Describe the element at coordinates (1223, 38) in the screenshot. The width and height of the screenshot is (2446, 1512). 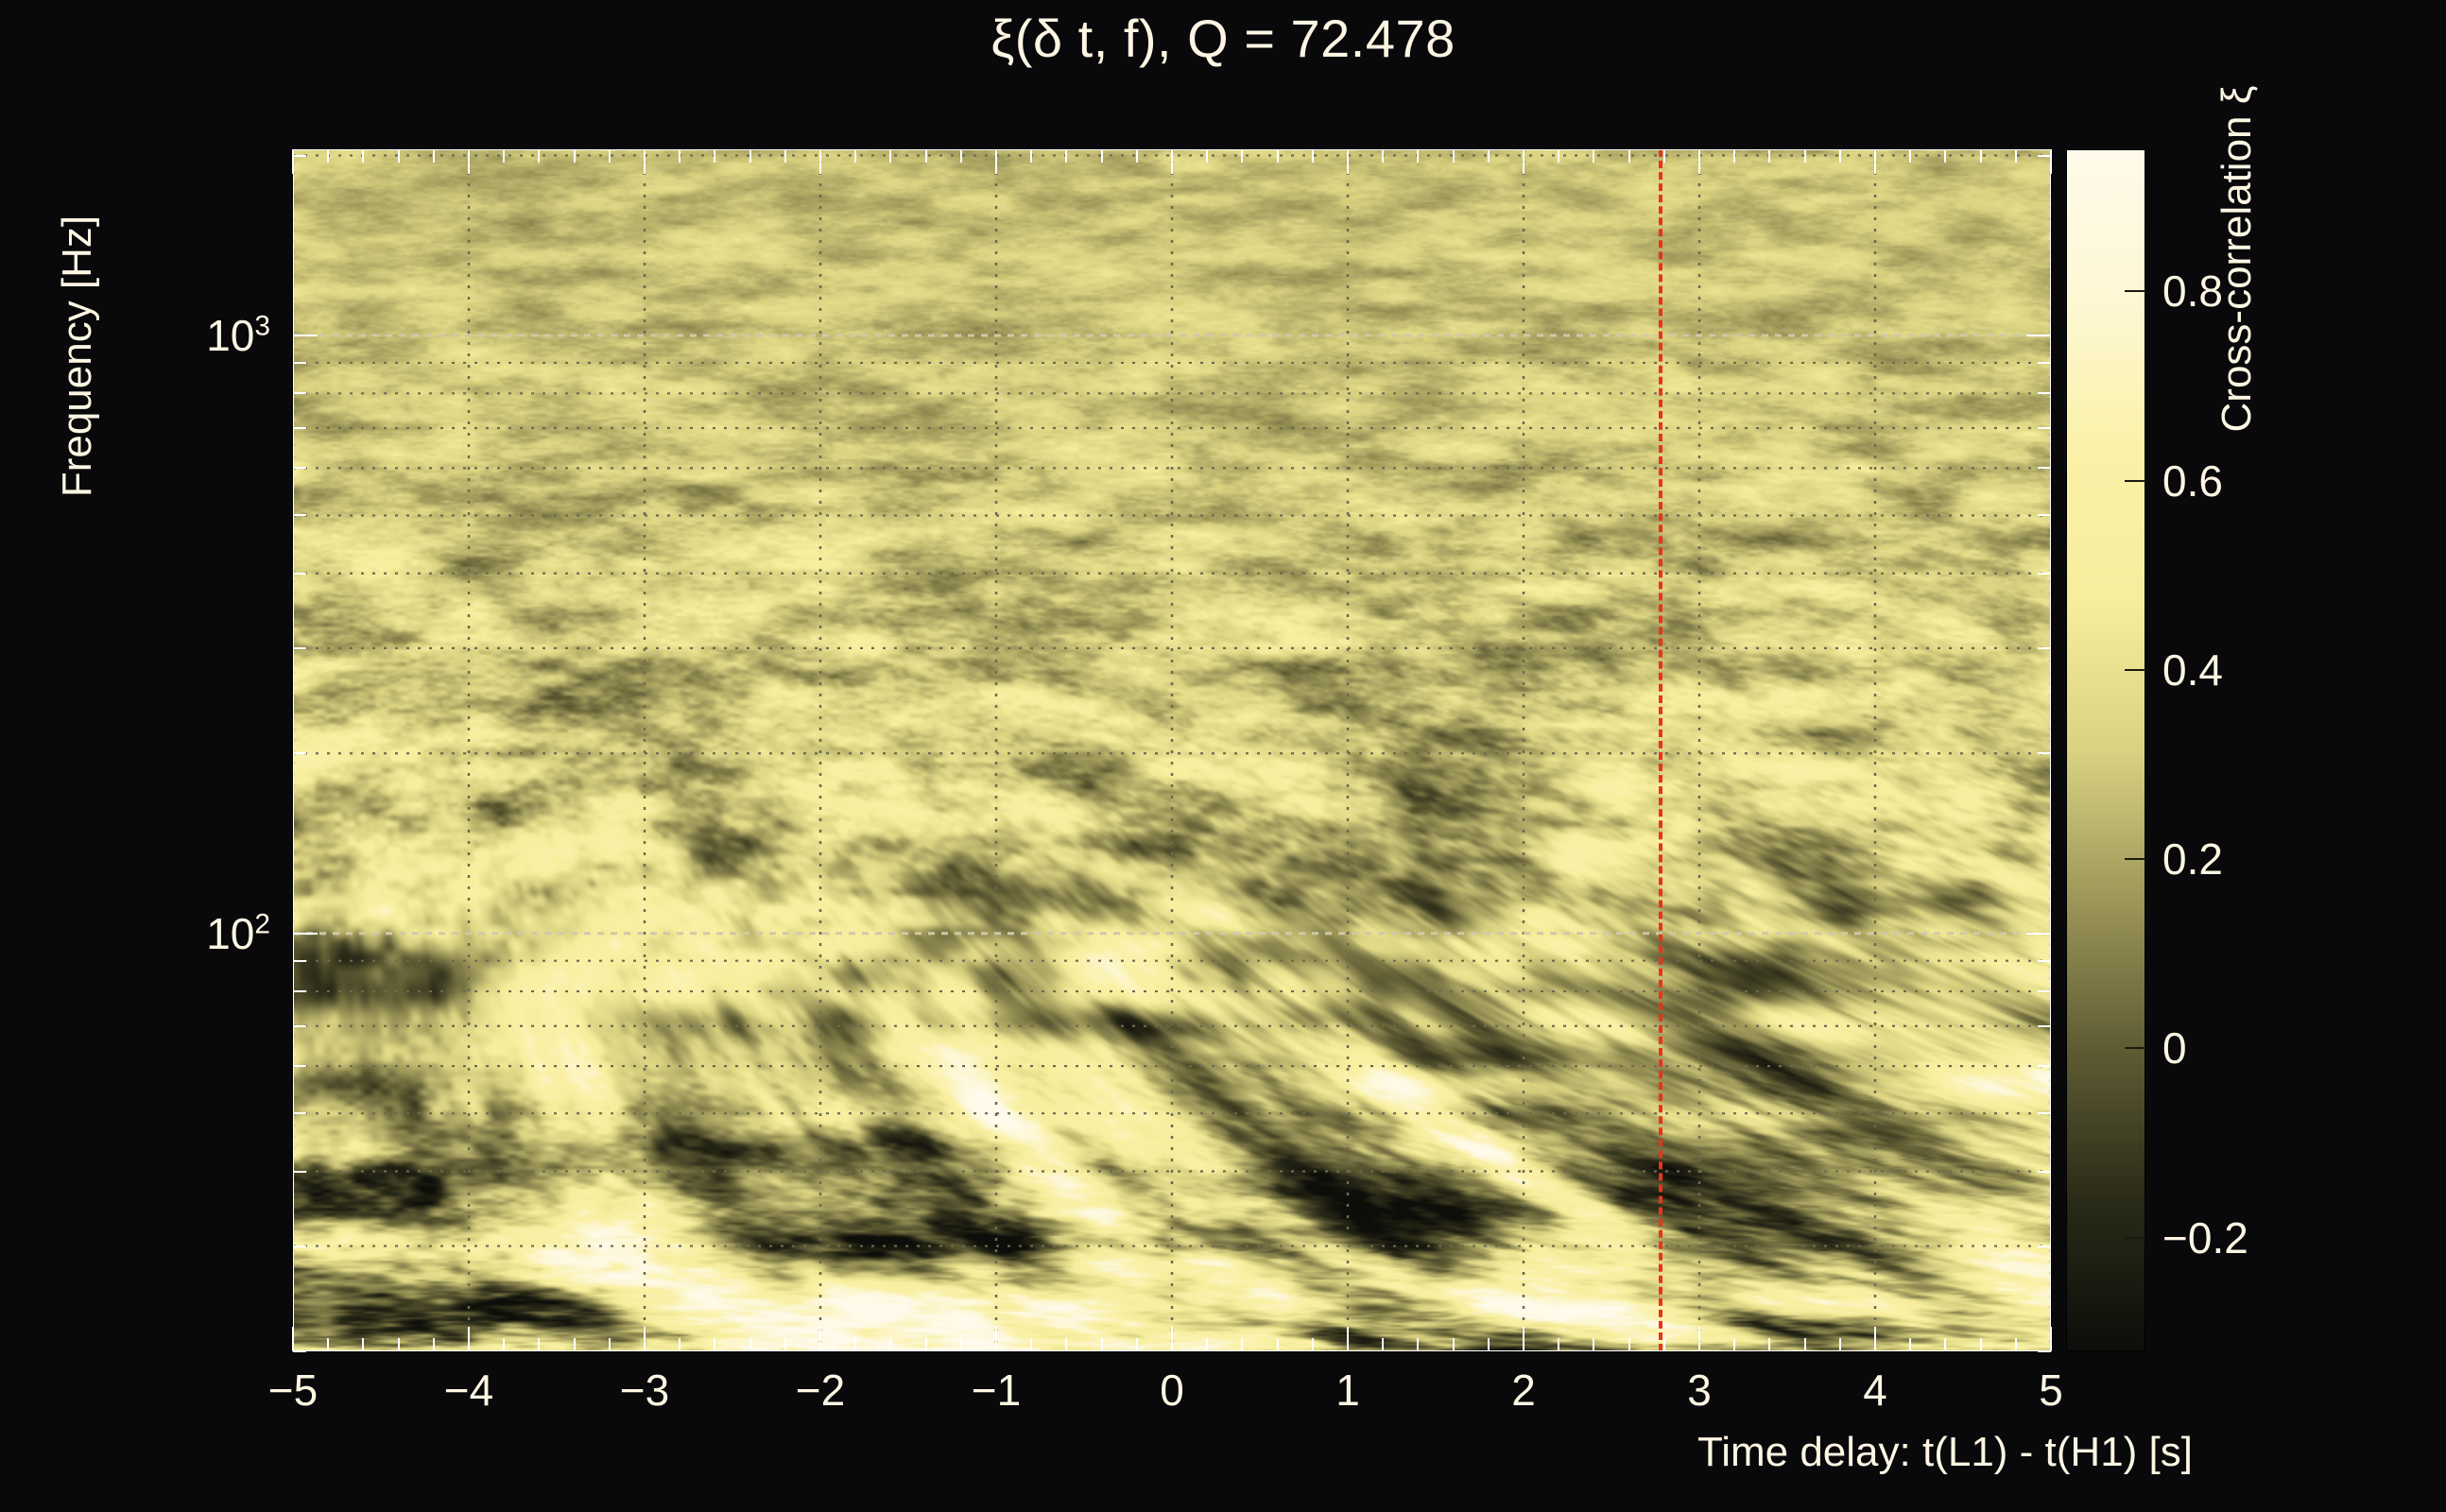
I see `chart-title: ξ(δ t, f), Q = 72.478` at that location.